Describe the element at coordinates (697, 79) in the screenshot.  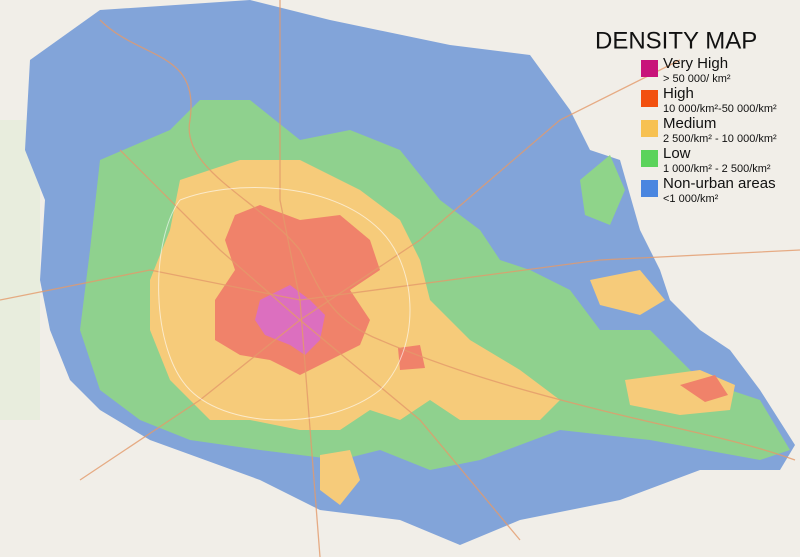
I see `legend-description: > 50 000/ km²` at that location.